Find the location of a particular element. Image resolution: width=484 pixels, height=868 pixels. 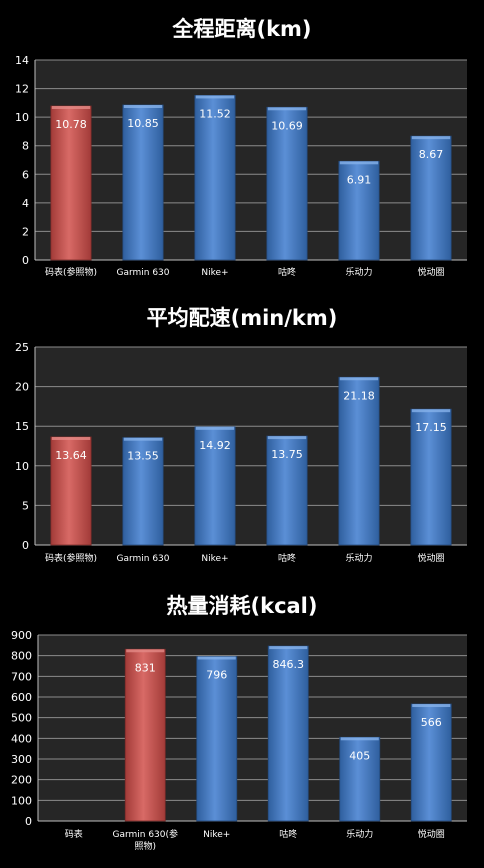

distance-data-label: 8.67 is located at coordinates (431, 154).